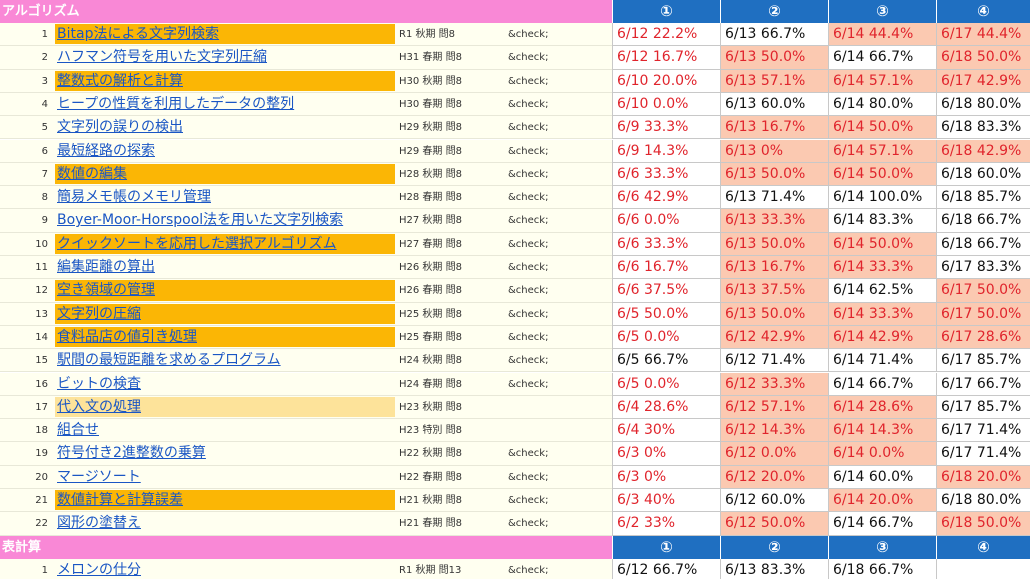  I want to click on row-number: 17, so click(26, 407).